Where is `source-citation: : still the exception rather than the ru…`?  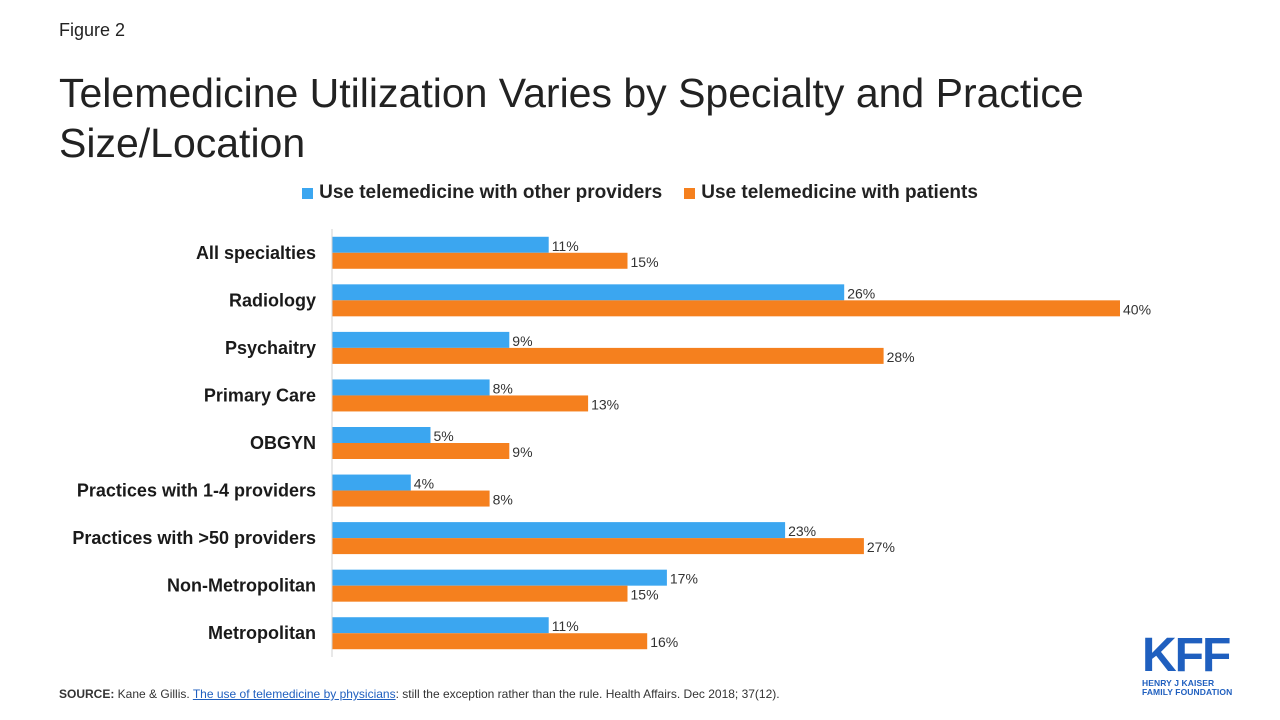 source-citation: : still the exception rather than the ru… is located at coordinates (587, 694).